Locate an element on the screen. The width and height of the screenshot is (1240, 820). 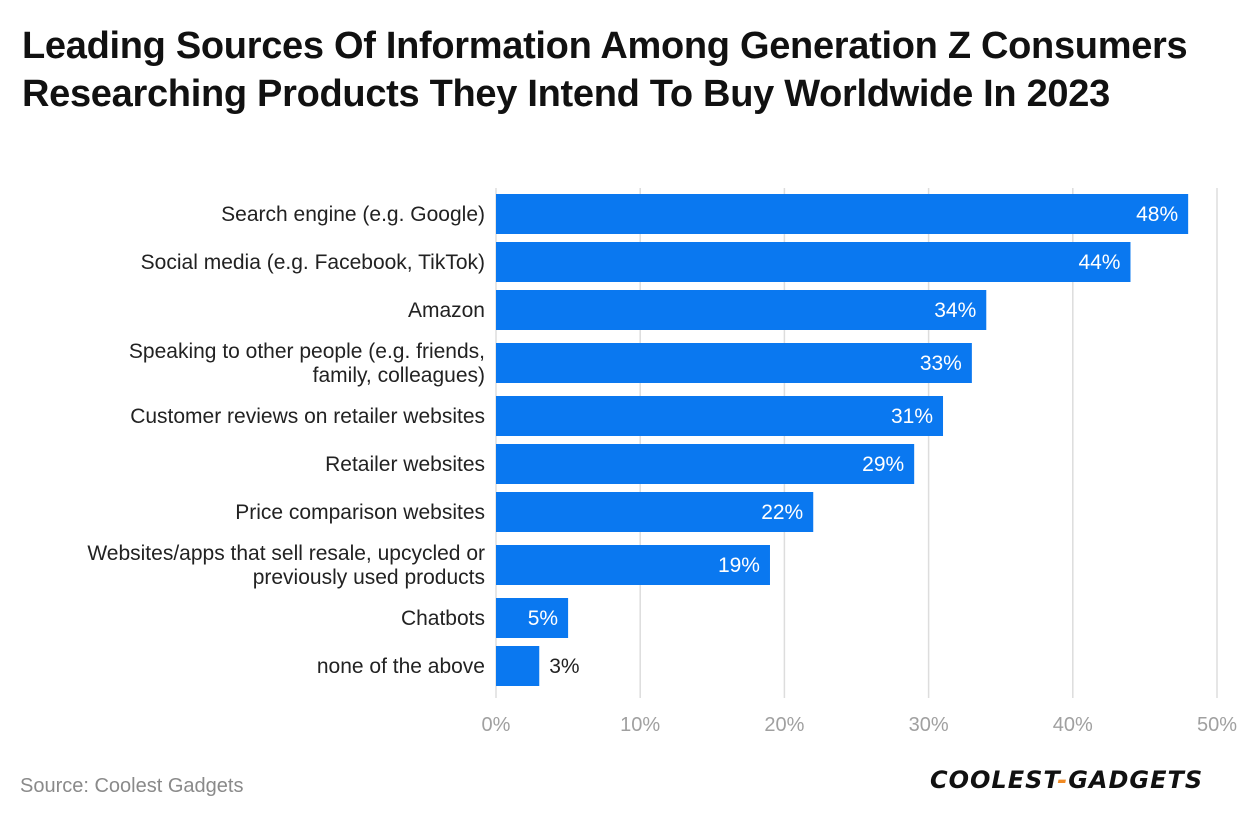
category-label: Chatbots is located at coordinates (443, 618).